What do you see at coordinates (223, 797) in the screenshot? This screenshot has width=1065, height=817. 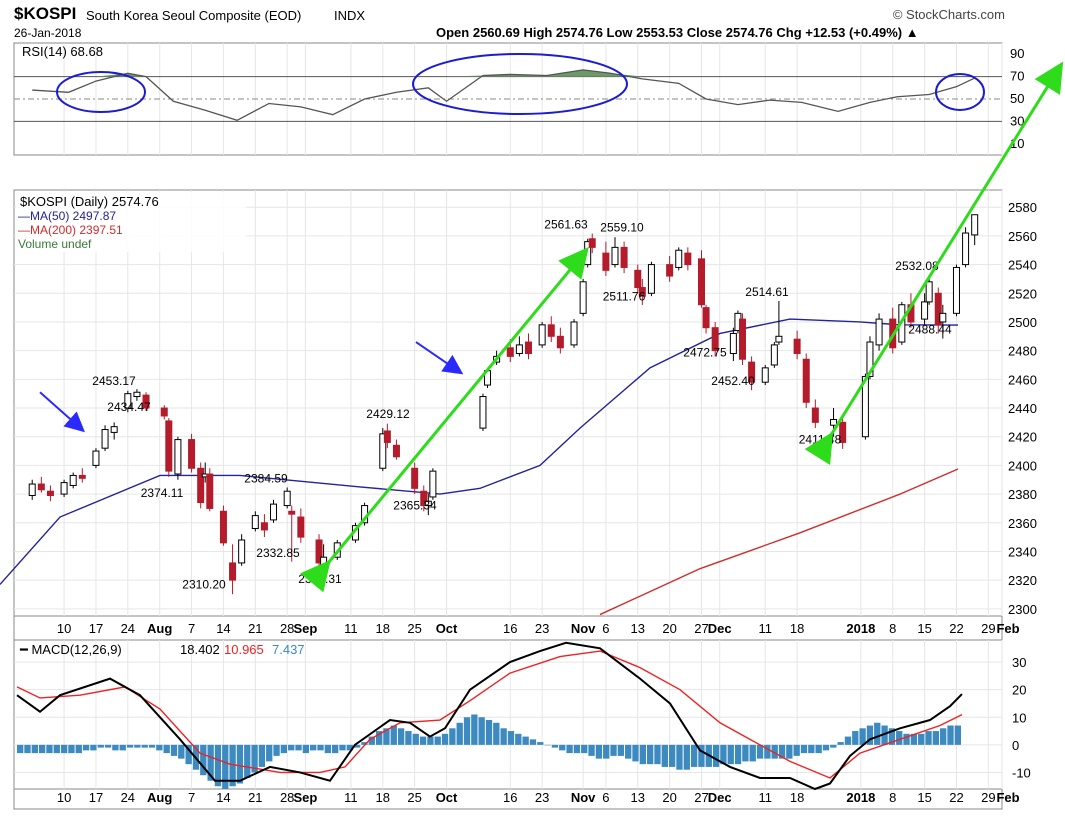 I see `x-tick-label: 14` at bounding box center [223, 797].